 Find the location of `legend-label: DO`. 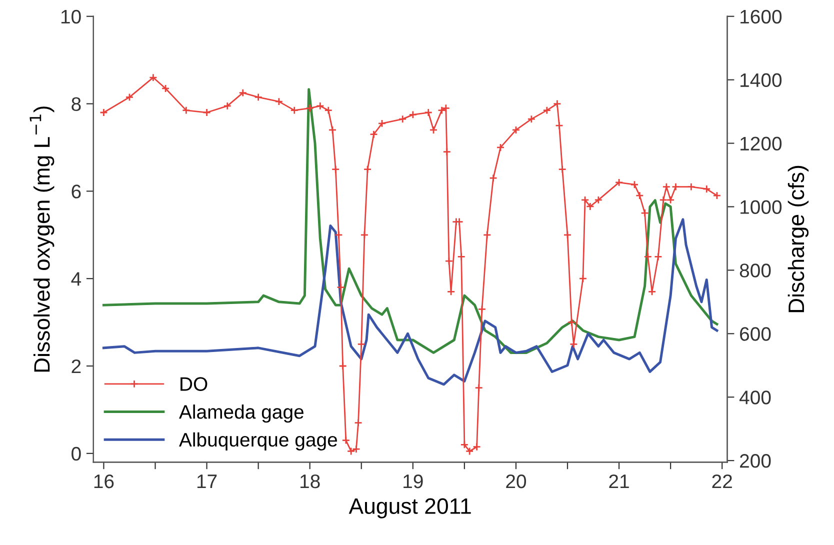

legend-label: DO is located at coordinates (194, 384).